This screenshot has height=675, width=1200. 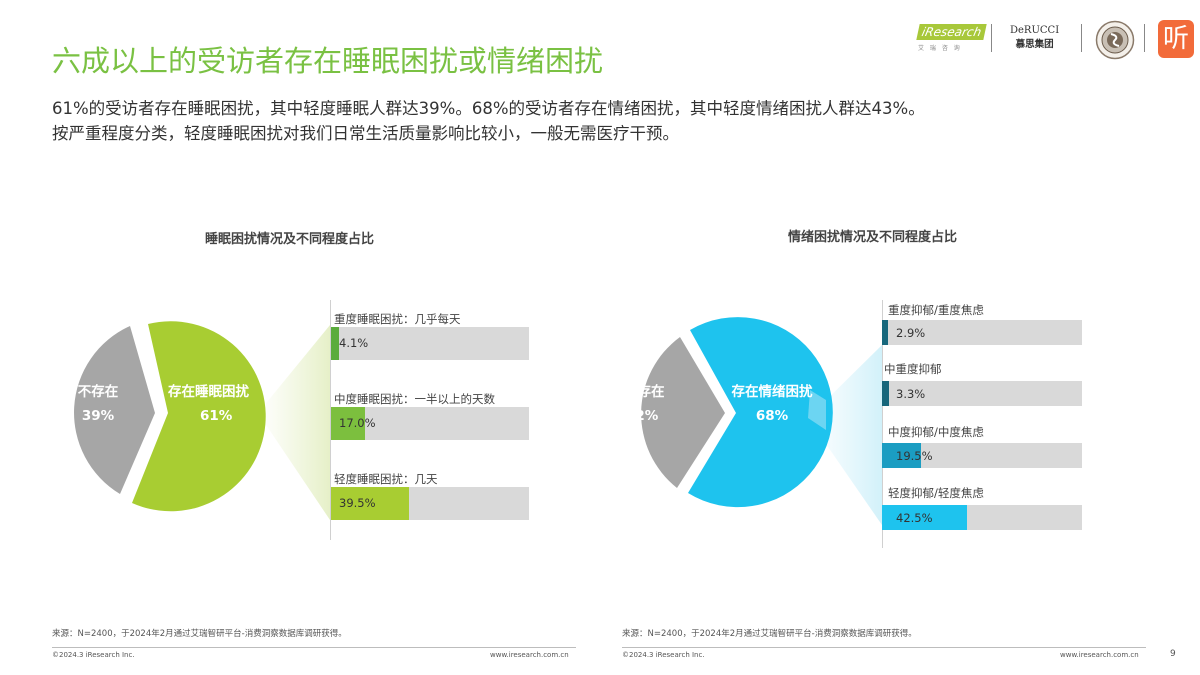 I want to click on sleep-bar-row: 中度睡眠困扰：一半以上的天数 17.0%, so click(x=430, y=428).